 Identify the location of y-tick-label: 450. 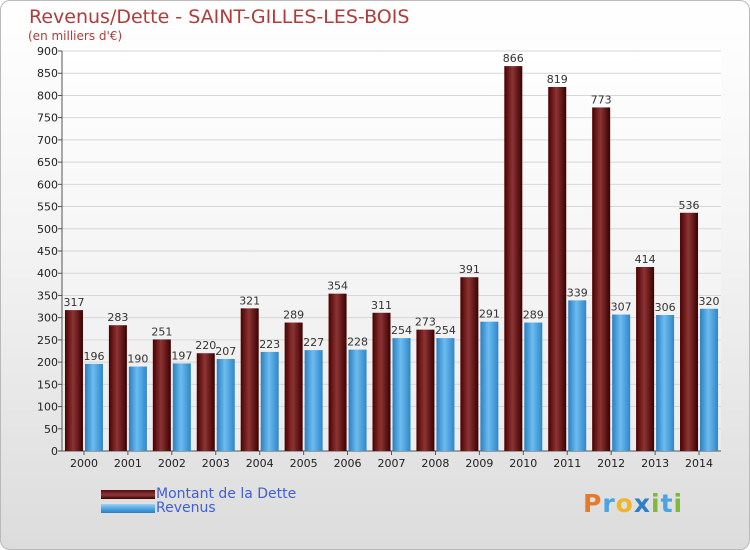
(47, 251).